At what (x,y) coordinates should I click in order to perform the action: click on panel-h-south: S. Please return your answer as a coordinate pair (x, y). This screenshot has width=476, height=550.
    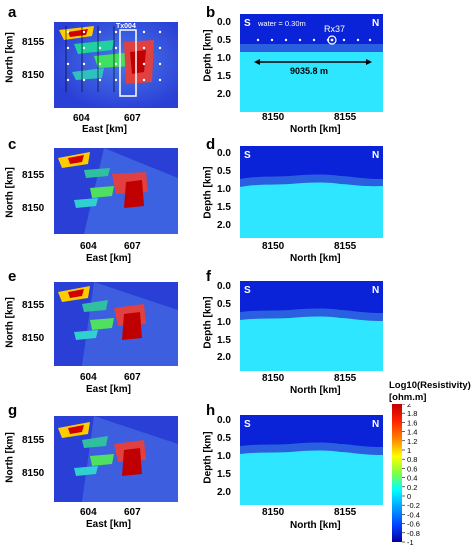
    Looking at the image, I should click on (247, 424).